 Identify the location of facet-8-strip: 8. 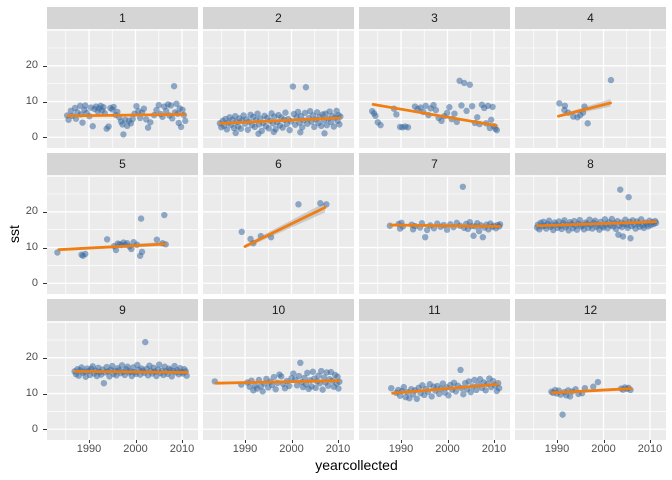
(590, 164).